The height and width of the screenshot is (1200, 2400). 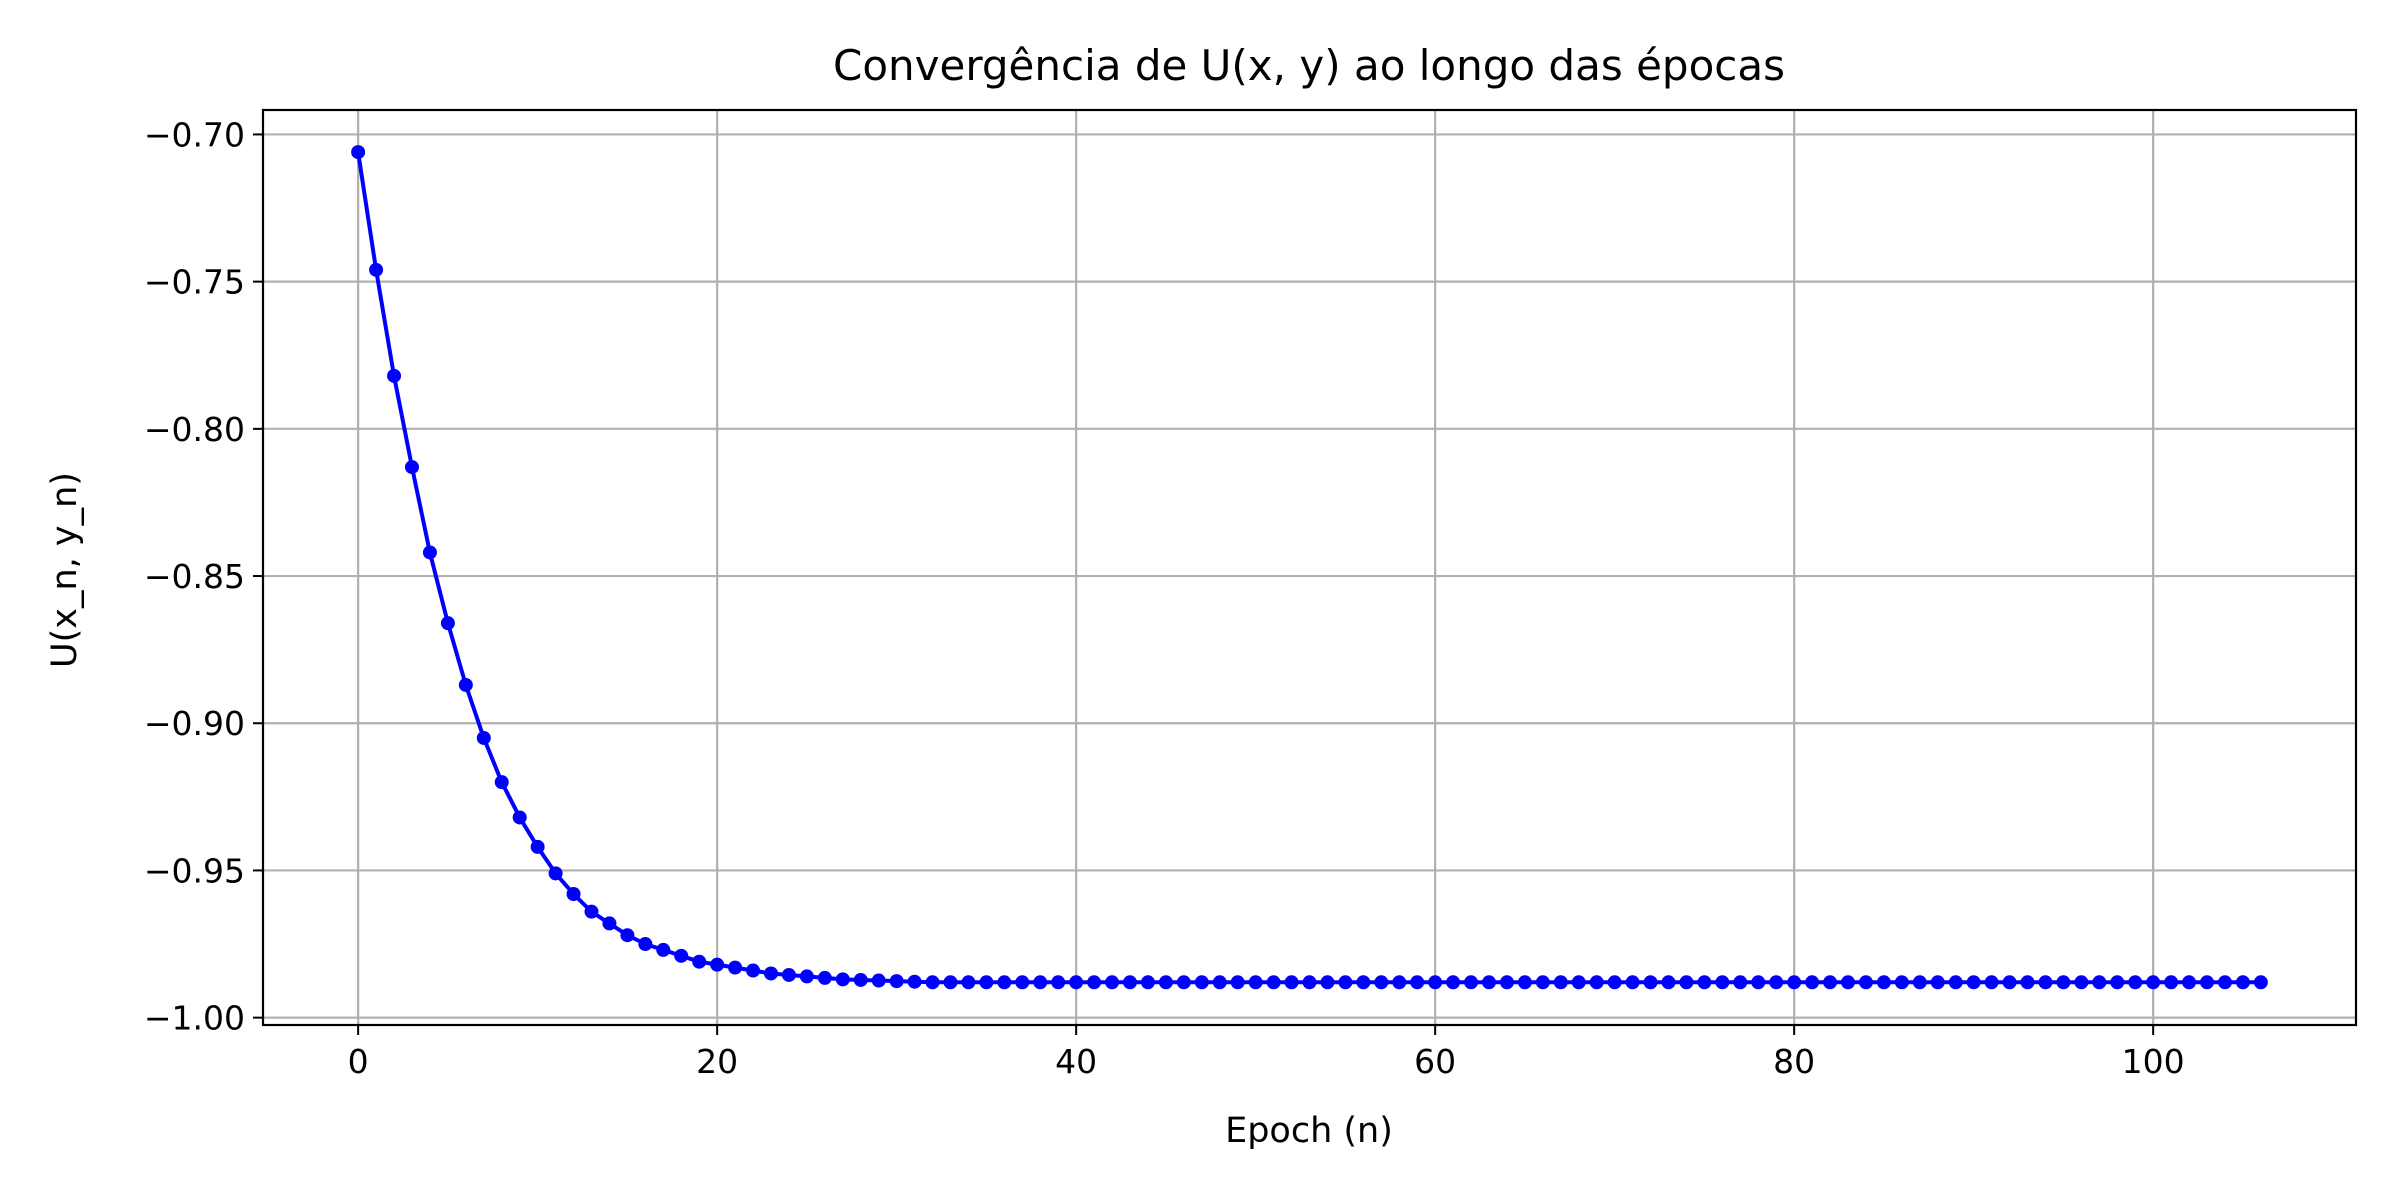 I want to click on y-tick-label: −0.95, so click(x=194, y=870).